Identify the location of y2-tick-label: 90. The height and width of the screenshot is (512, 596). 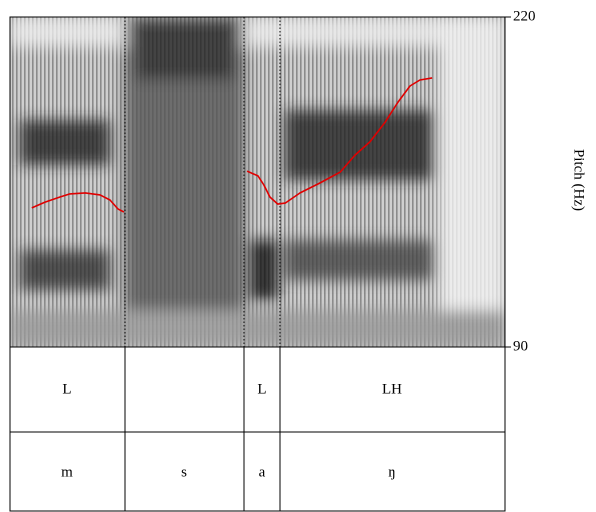
(520, 346).